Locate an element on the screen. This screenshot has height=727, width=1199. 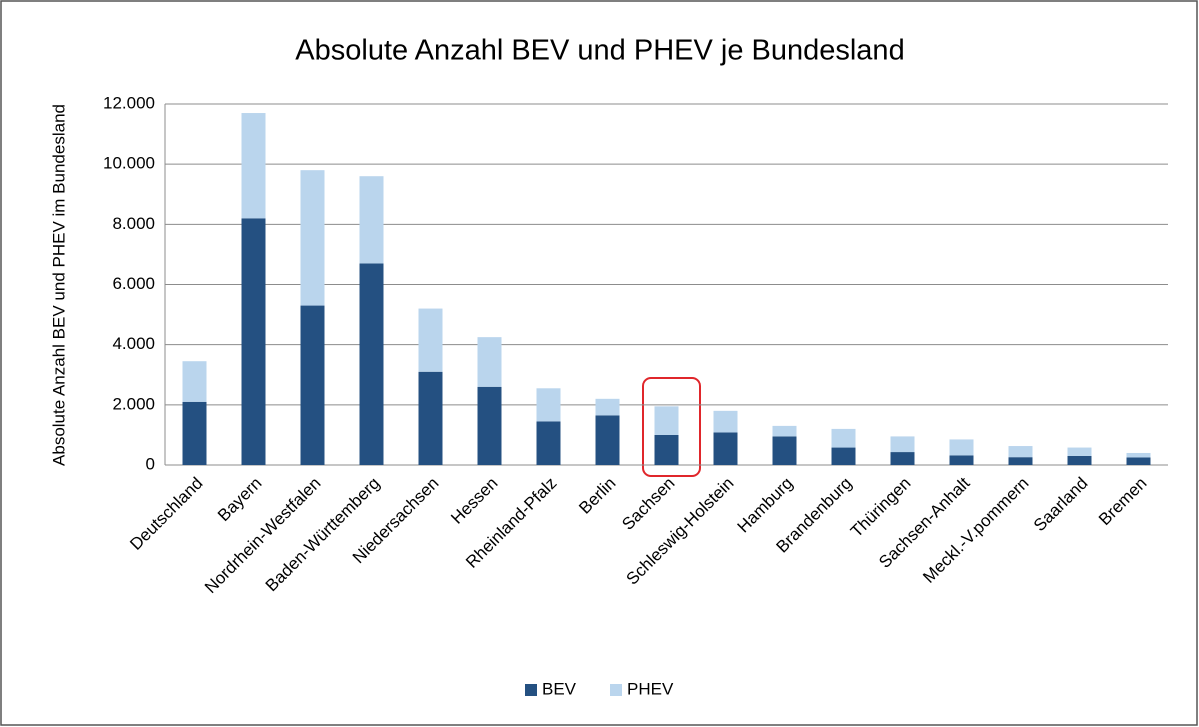
y-tick-label: 10.000 is located at coordinates (129, 163).